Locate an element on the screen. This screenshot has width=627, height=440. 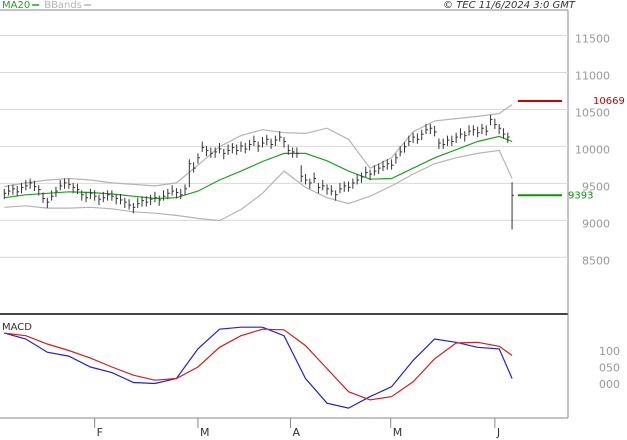
legend-label: MA20 is located at coordinates (16, 5).